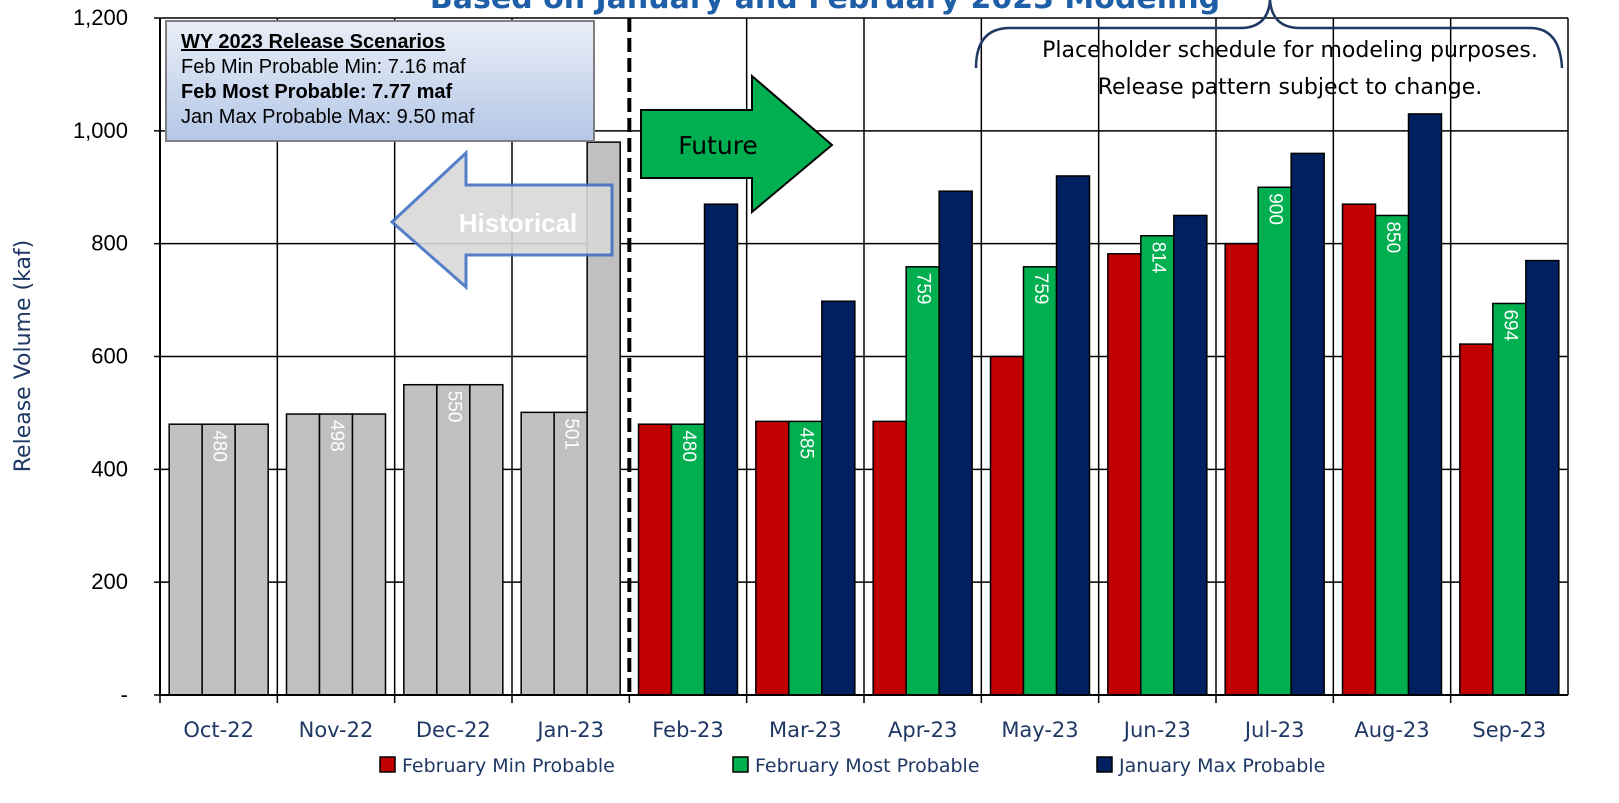 The image size is (1619, 803). I want to click on bar-oct-22-s0, so click(185, 559).